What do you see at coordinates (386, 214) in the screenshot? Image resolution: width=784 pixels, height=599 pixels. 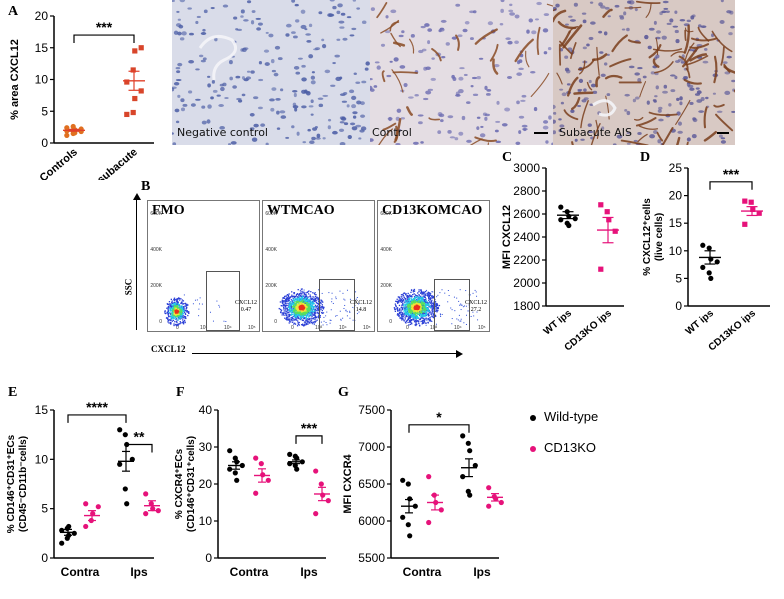 I see `facs-y-tick: 600K` at bounding box center [386, 214].